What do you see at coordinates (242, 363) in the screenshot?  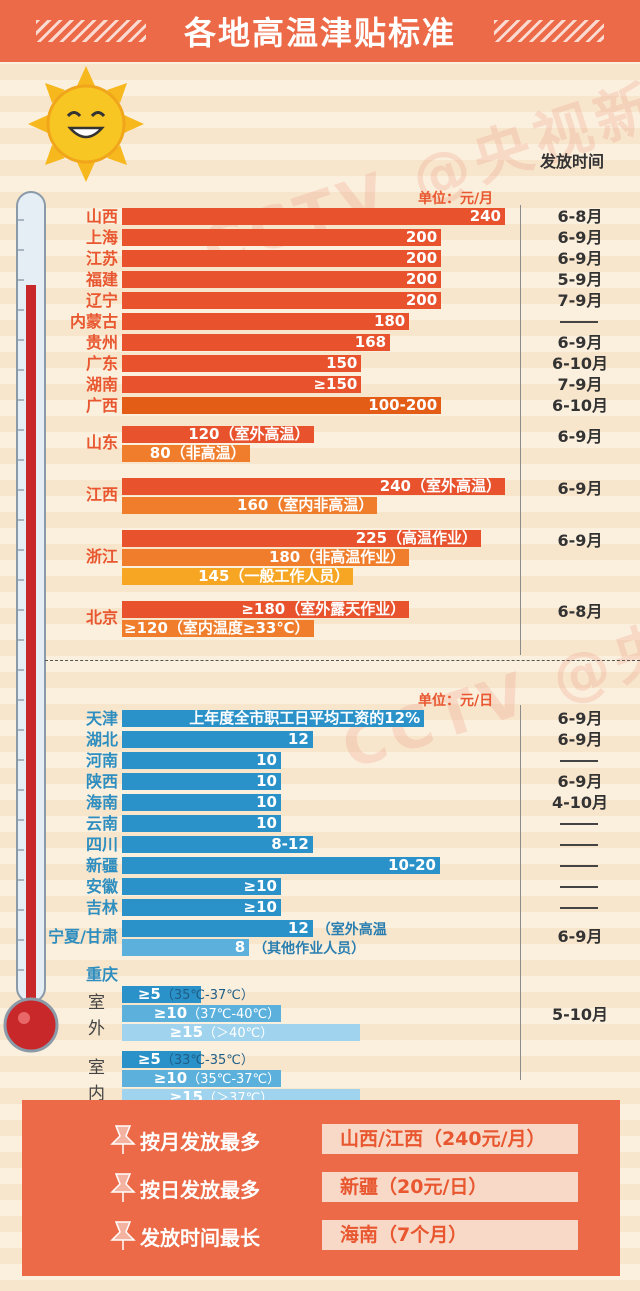 I see `bar: 150` at bounding box center [242, 363].